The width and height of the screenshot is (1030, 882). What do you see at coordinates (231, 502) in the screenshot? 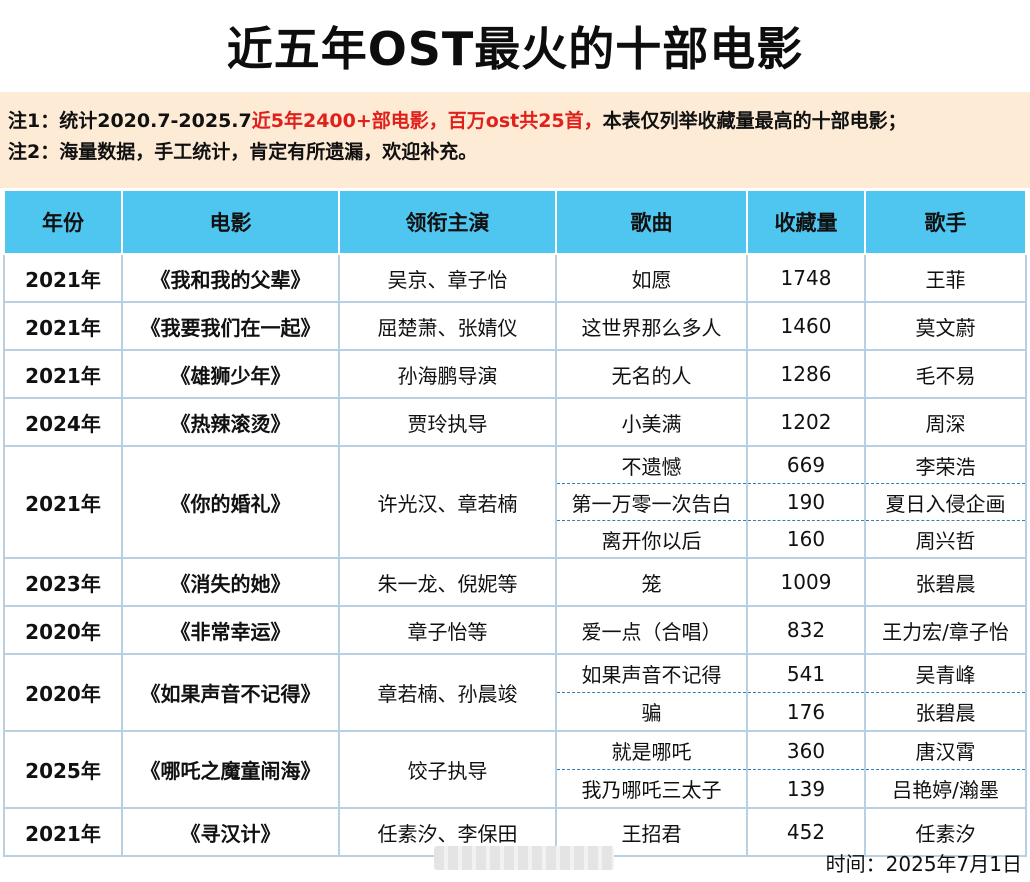
I see `movie-cell: 《你的婚礼》` at bounding box center [231, 502].